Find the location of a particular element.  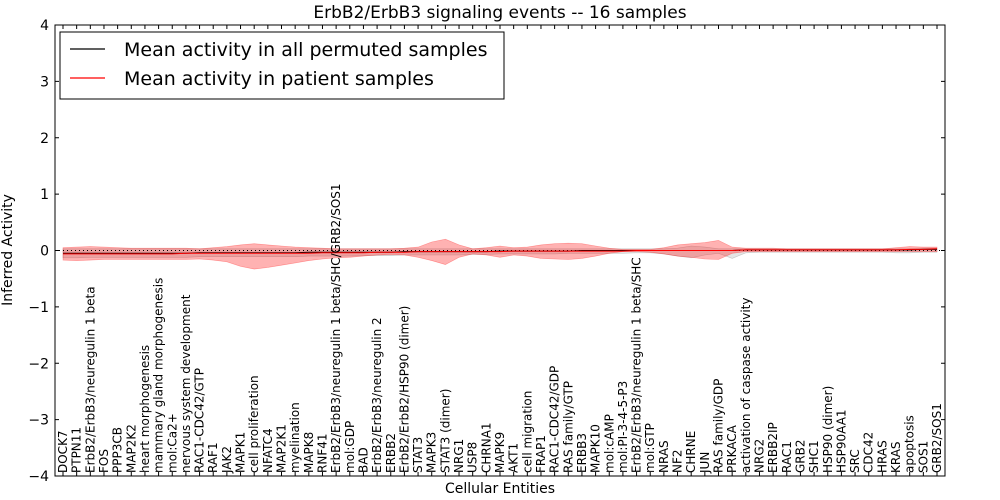

x-tick-label: MAPK1 is located at coordinates (241, 452).